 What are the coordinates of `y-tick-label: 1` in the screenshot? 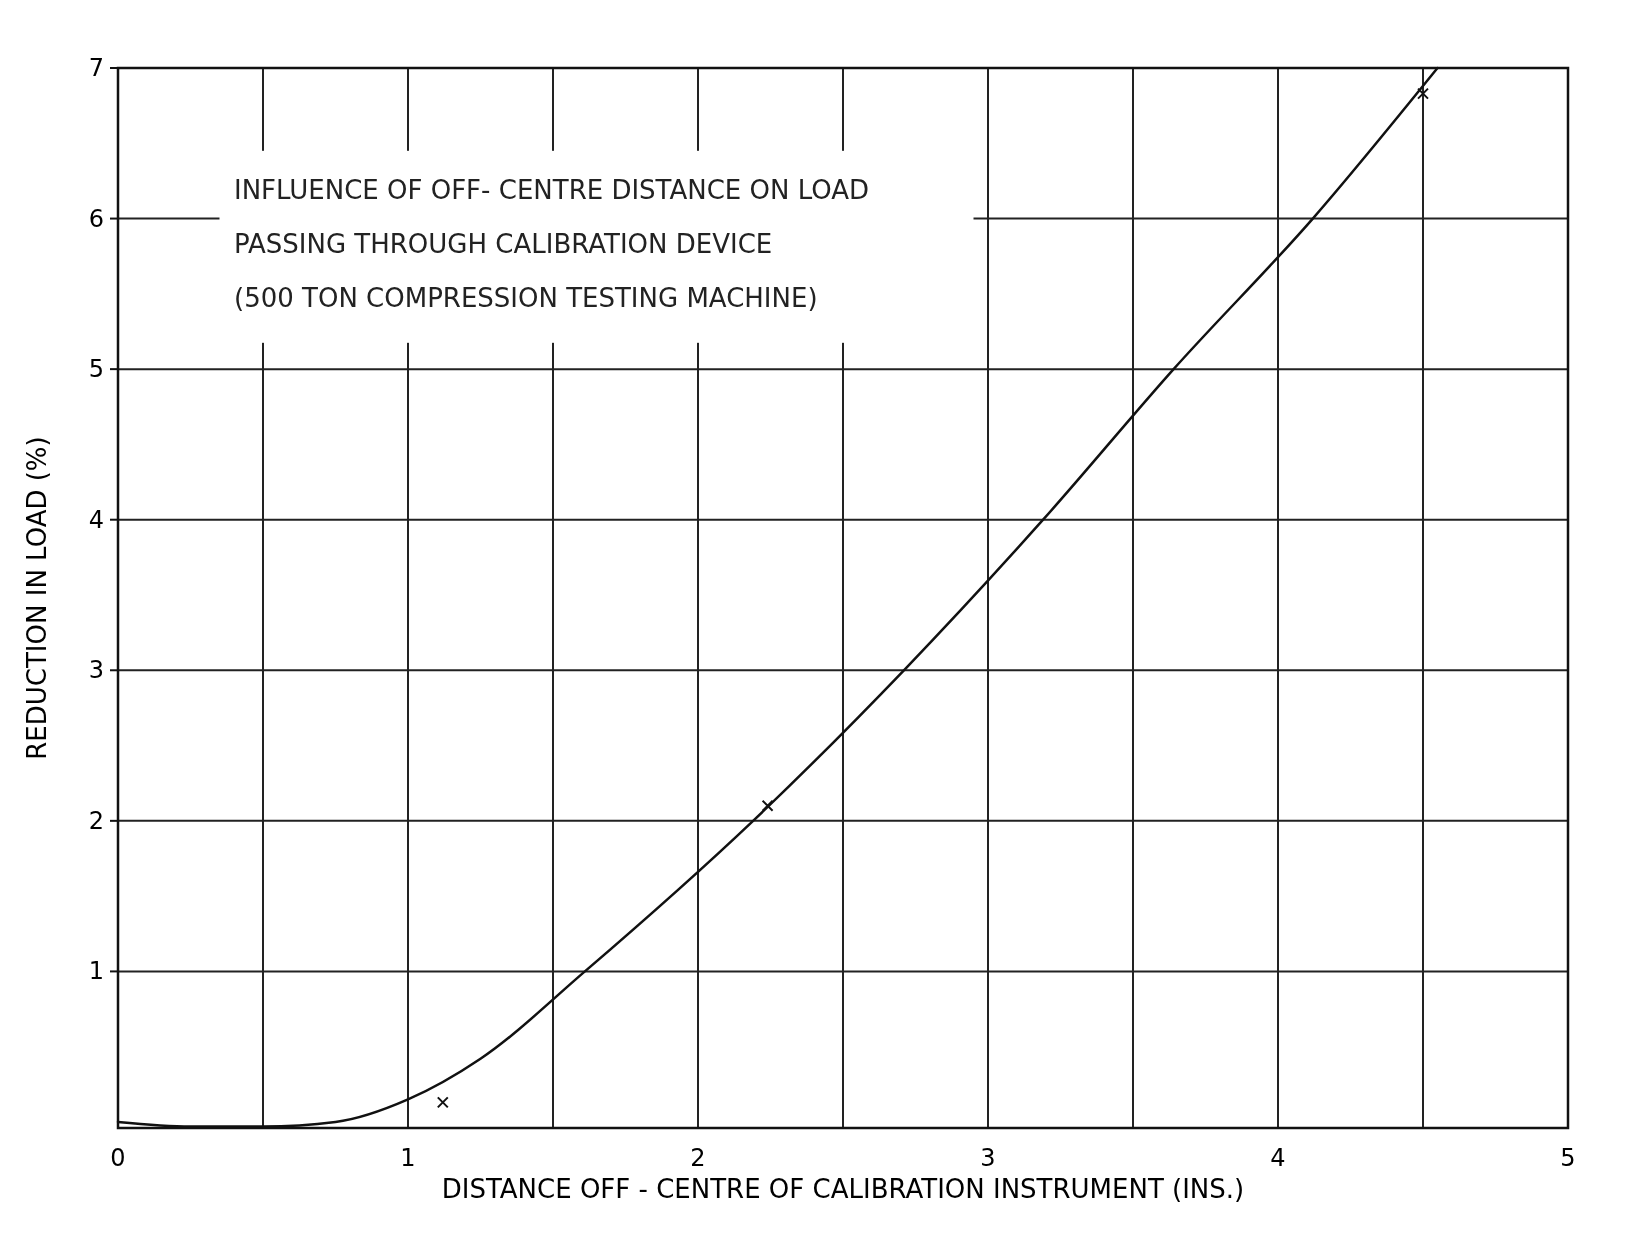 It's located at (96, 971).